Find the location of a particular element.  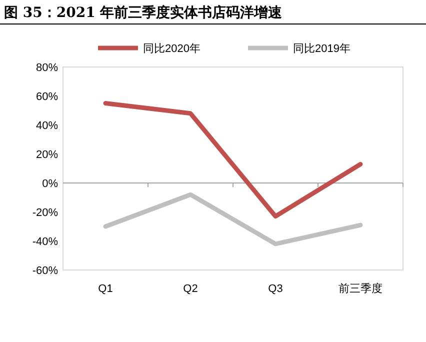

y-tick-label: -40% is located at coordinates (45, 242).